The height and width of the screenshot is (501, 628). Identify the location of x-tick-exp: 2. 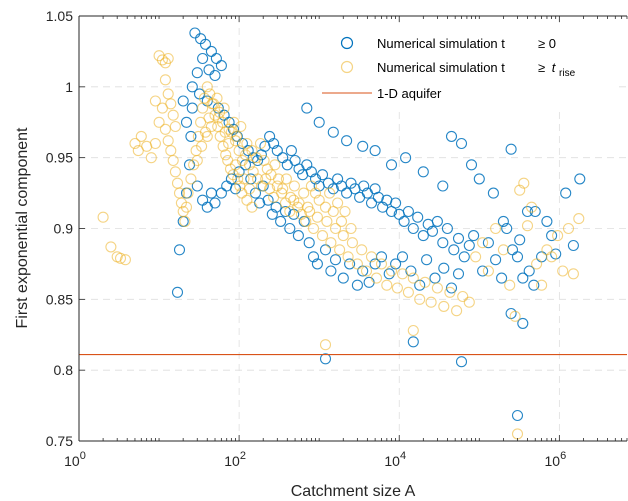
(243, 456).